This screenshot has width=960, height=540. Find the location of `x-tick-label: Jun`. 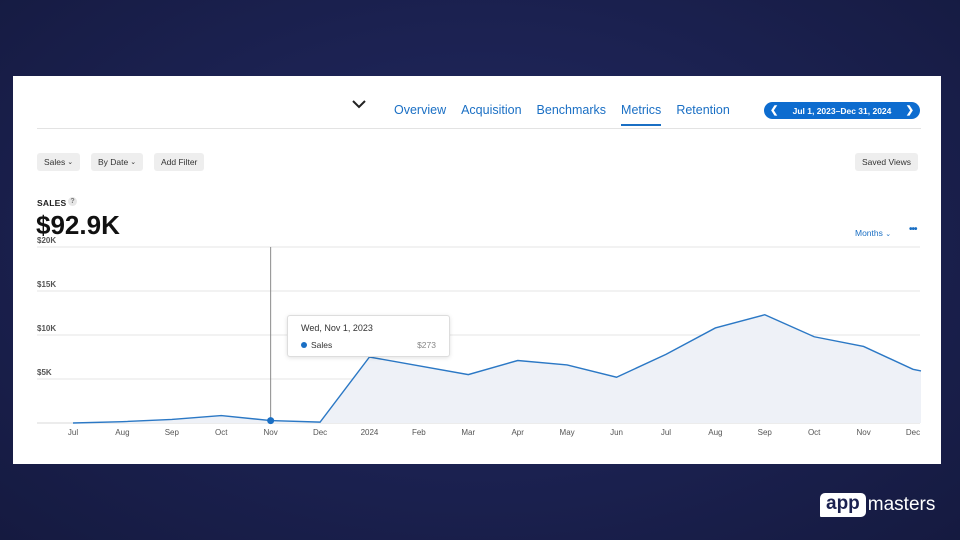

x-tick-label: Jun is located at coordinates (616, 432).